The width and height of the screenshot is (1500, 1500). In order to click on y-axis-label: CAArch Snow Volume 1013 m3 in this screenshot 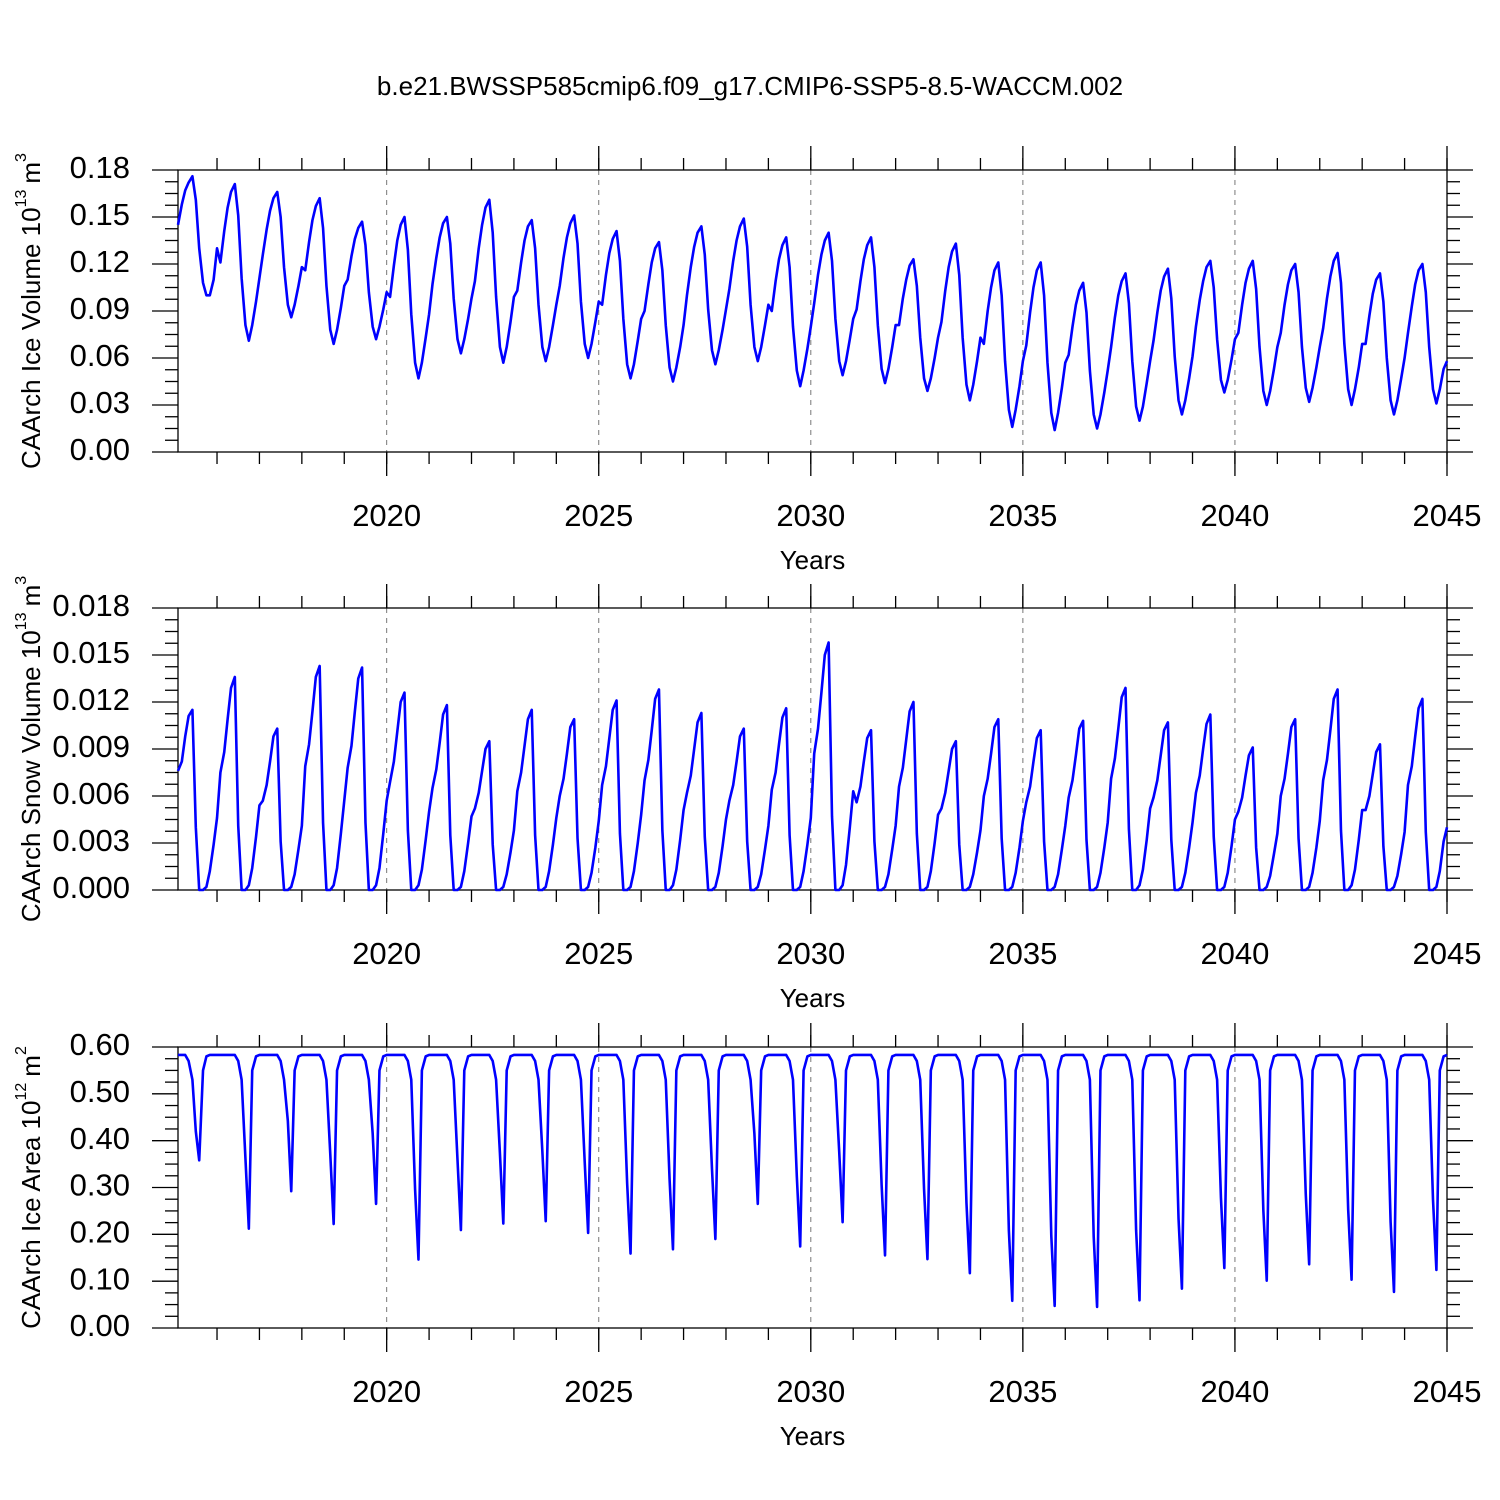, I will do `click(29, 749)`.